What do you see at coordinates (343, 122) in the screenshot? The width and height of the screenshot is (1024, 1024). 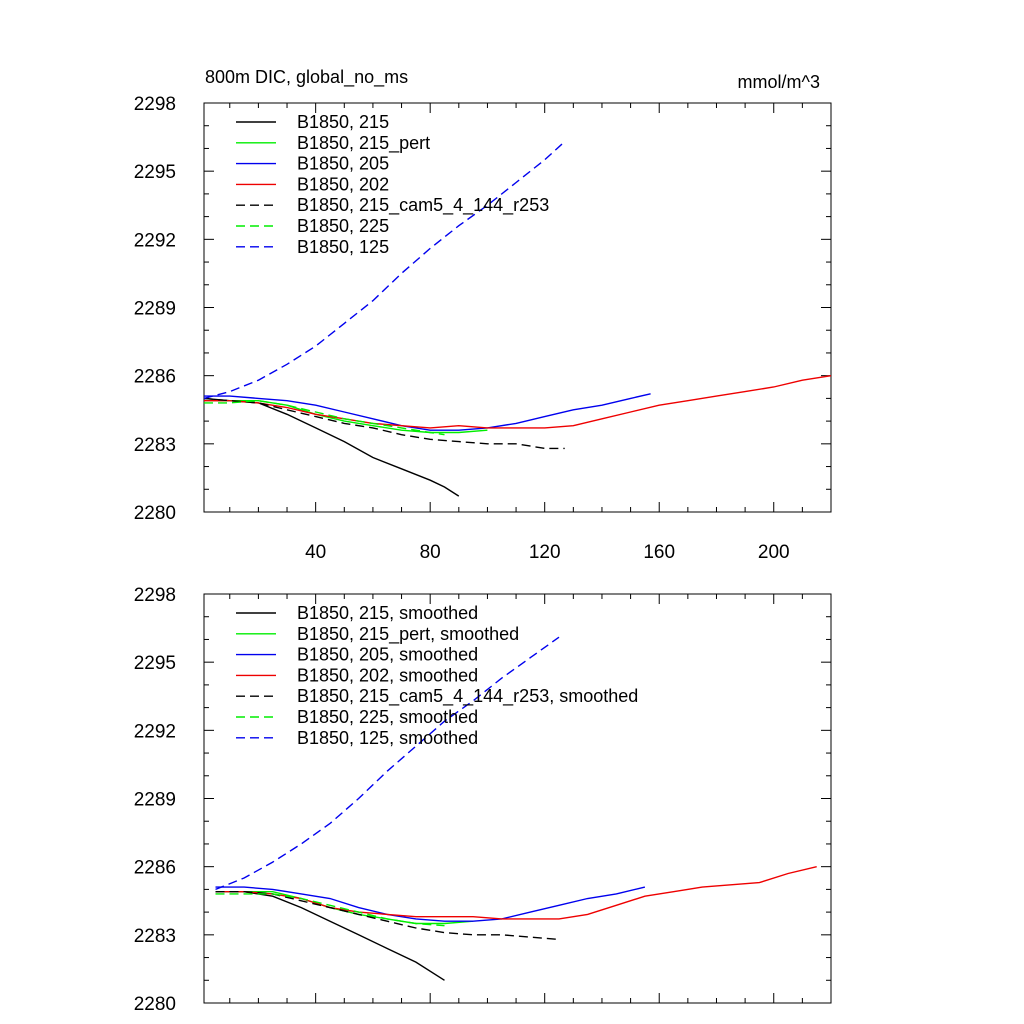 I see `legend-label: B1850, 215` at bounding box center [343, 122].